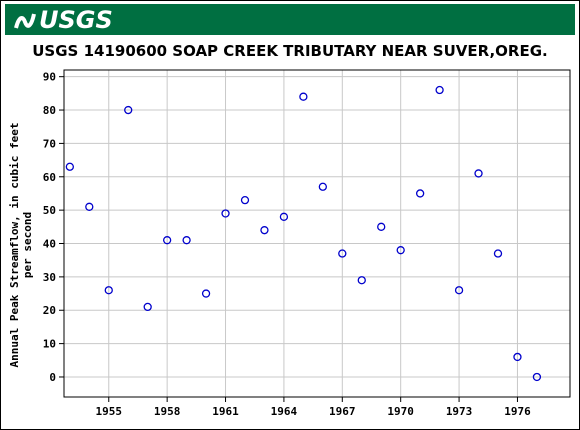 The height and width of the screenshot is (430, 580). Describe the element at coordinates (400, 411) in the screenshot. I see `x-tick-label-5: 1970` at that location.